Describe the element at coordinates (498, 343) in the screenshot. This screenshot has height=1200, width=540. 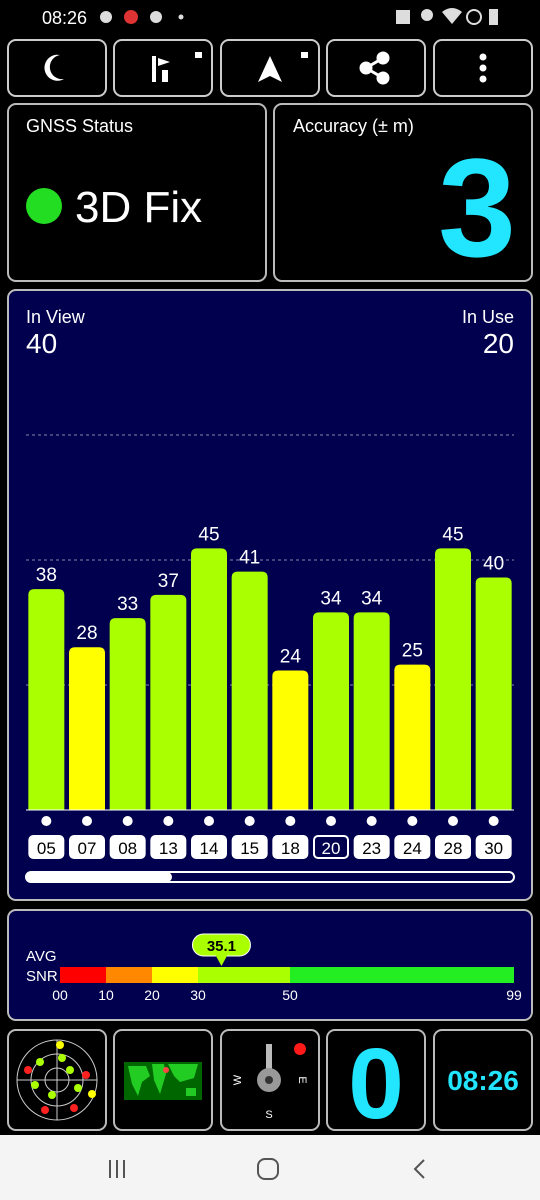
I see `in-use-value: 20` at that location.